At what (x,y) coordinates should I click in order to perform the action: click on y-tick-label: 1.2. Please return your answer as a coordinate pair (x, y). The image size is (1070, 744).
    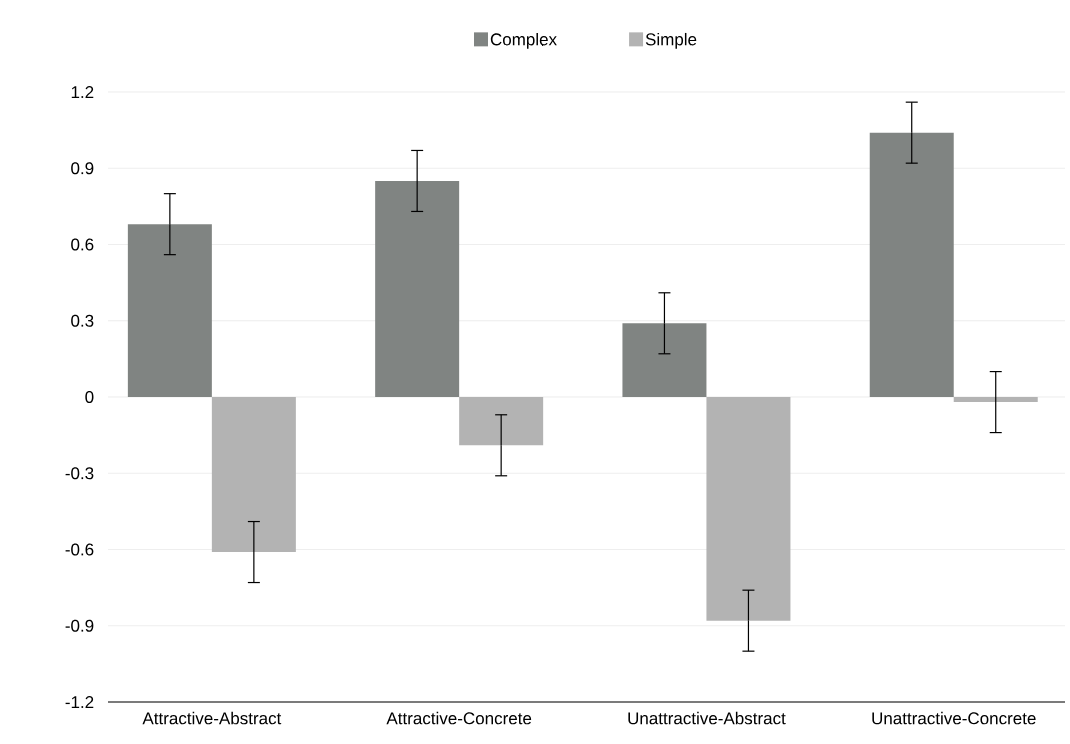
    Looking at the image, I should click on (82, 92).